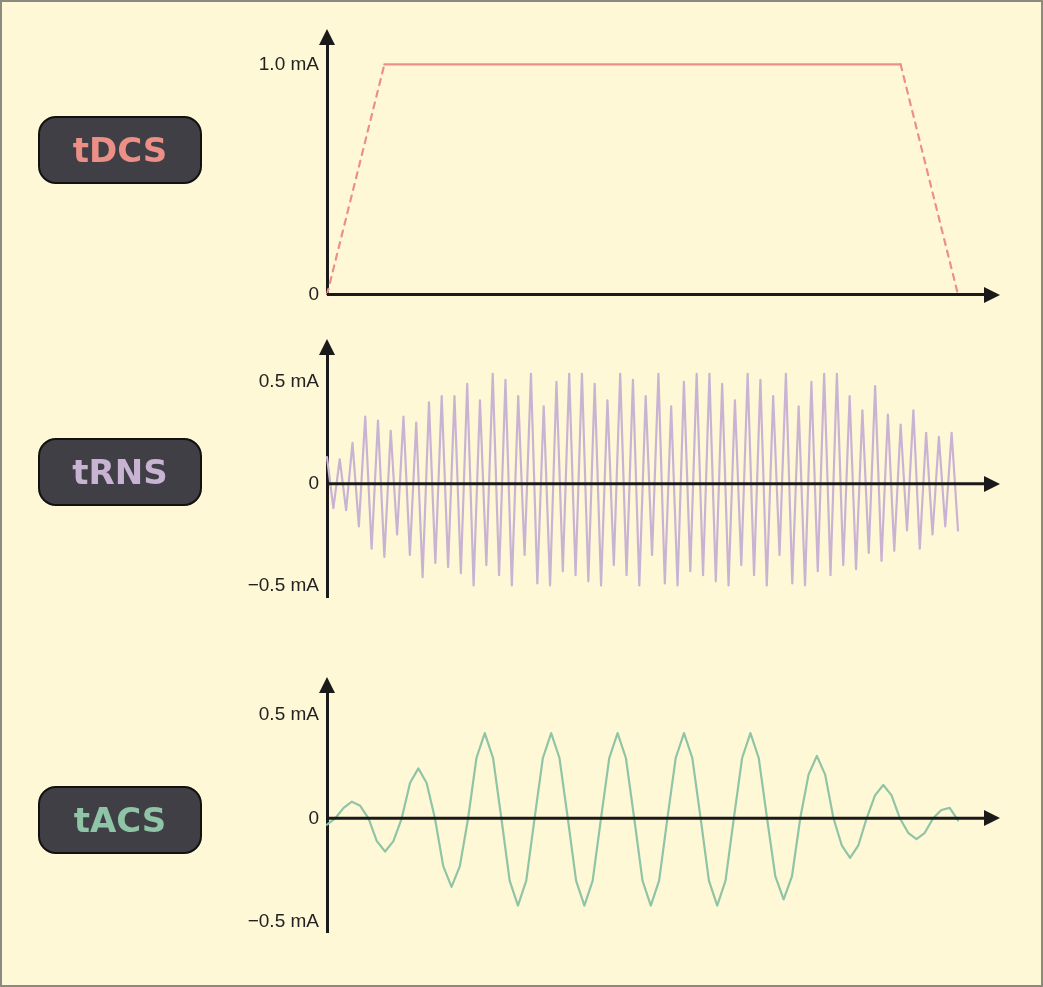 This screenshot has height=987, width=1043. What do you see at coordinates (289, 63) in the screenshot?
I see `y-tick-label: 1.0 mA` at bounding box center [289, 63].